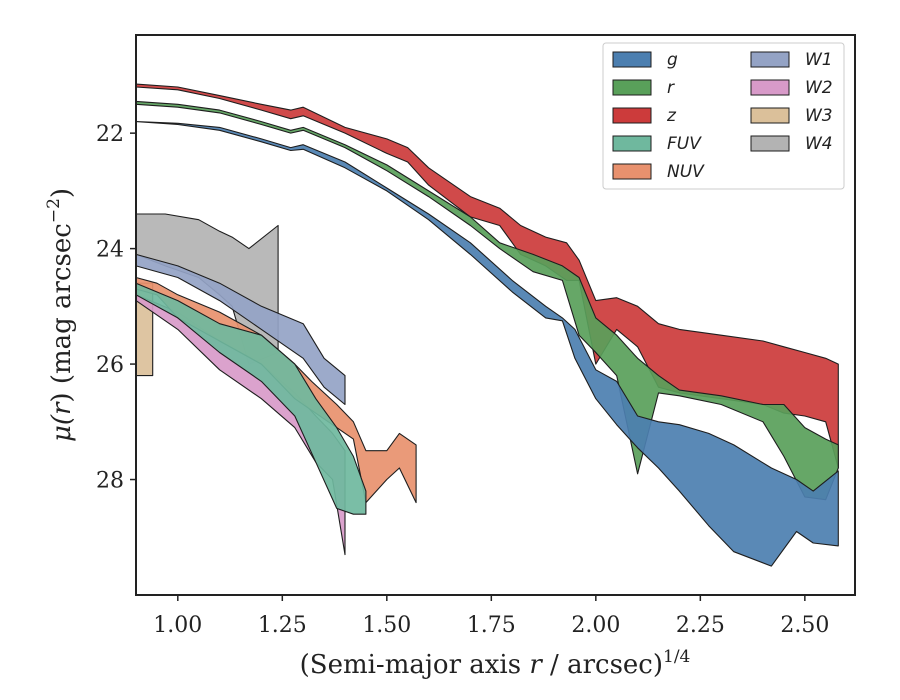  Describe the element at coordinates (770, 143) in the screenshot. I see `legend-swatch-w4` at that location.